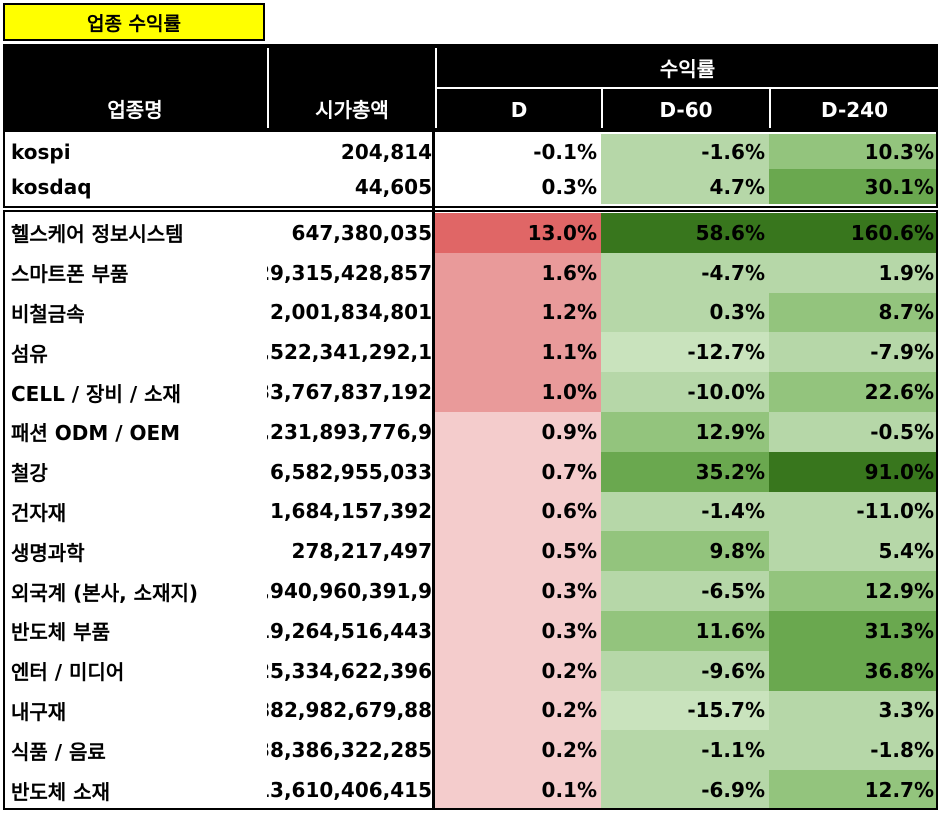 The image size is (941, 813). I want to click on return-d-cell: -0.1%, so click(565, 151).